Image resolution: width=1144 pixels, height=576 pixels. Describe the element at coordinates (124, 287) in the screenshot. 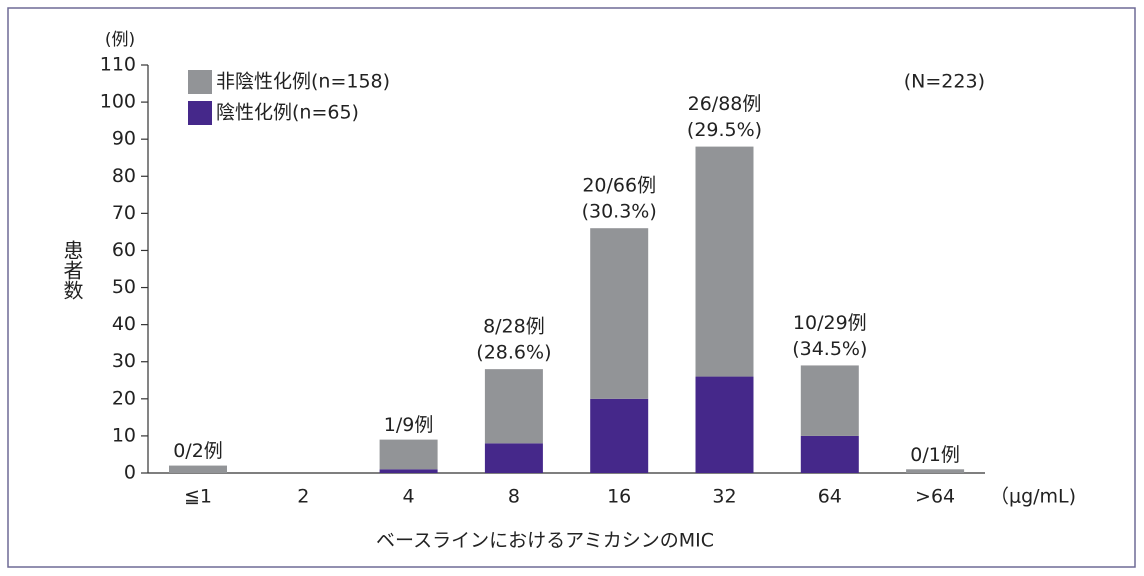

I see `y-tick-label: 50` at that location.